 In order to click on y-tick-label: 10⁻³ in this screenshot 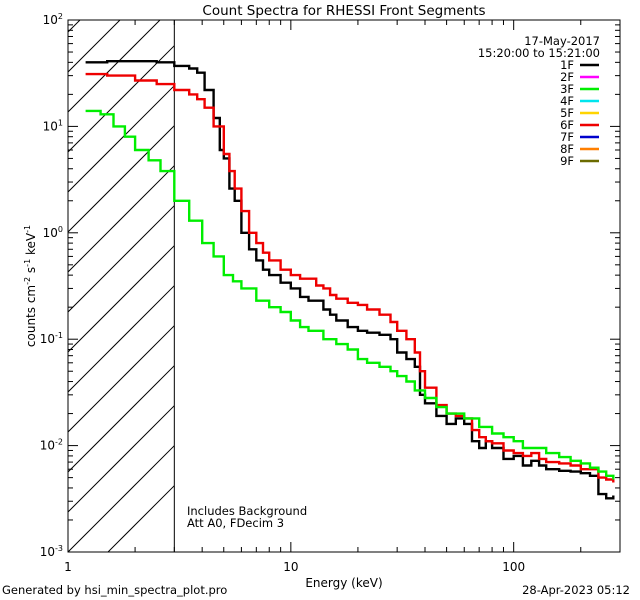, I will do `click(51, 551)`.